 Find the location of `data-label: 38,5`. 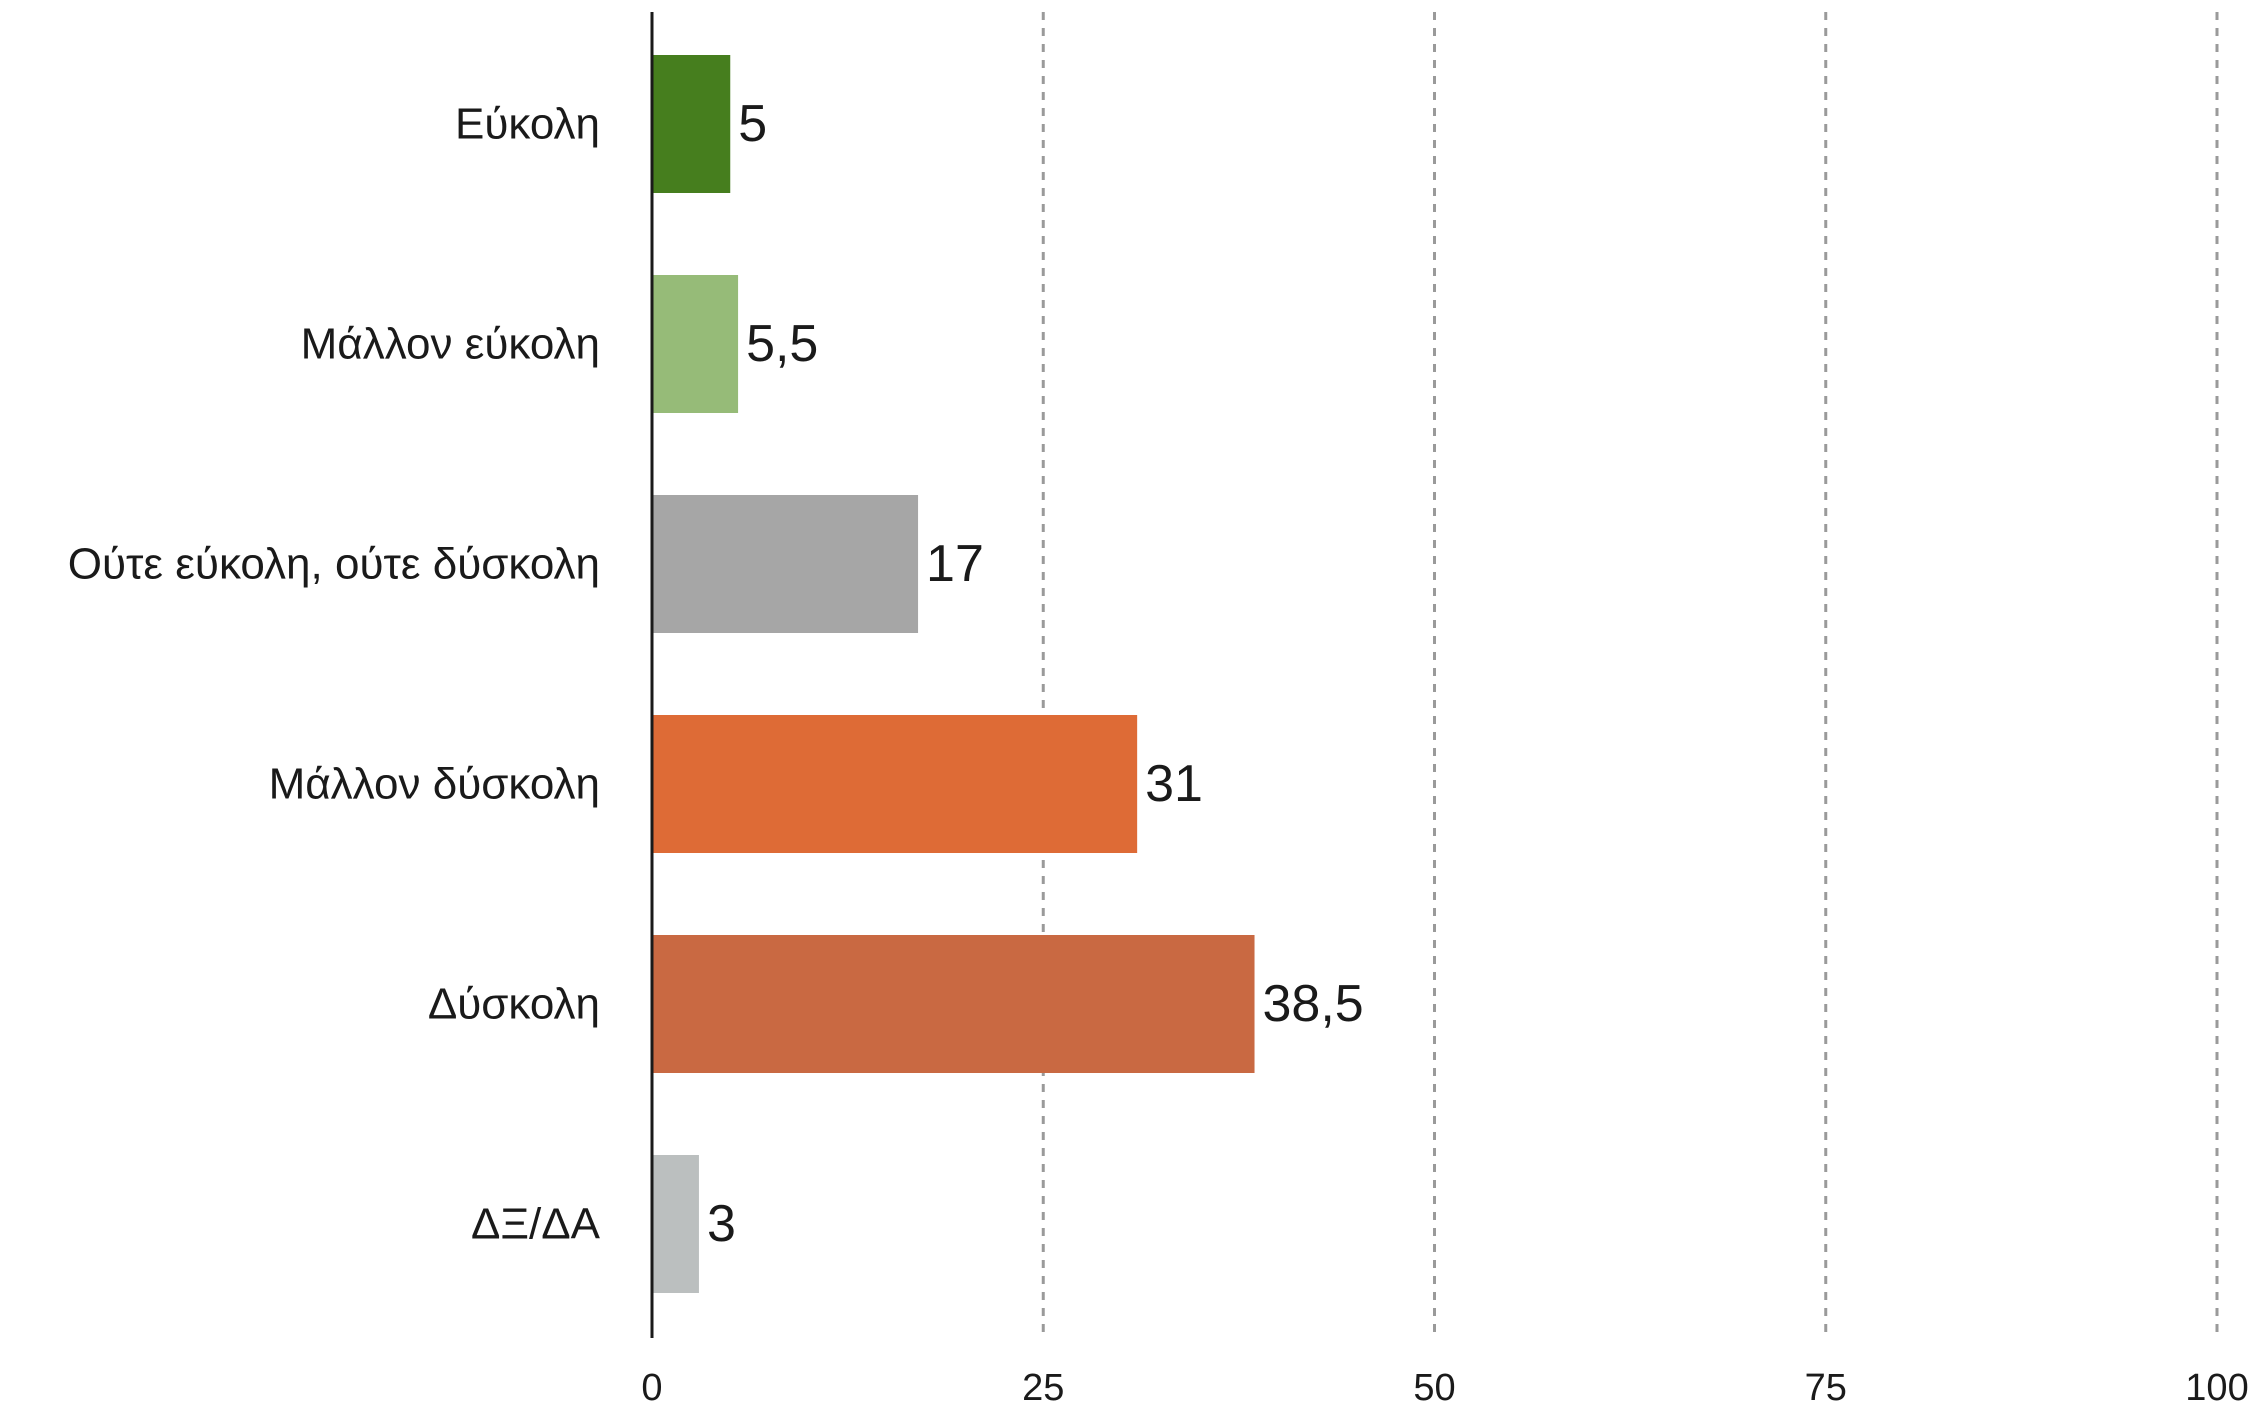

data-label: 38,5 is located at coordinates (1313, 1004).